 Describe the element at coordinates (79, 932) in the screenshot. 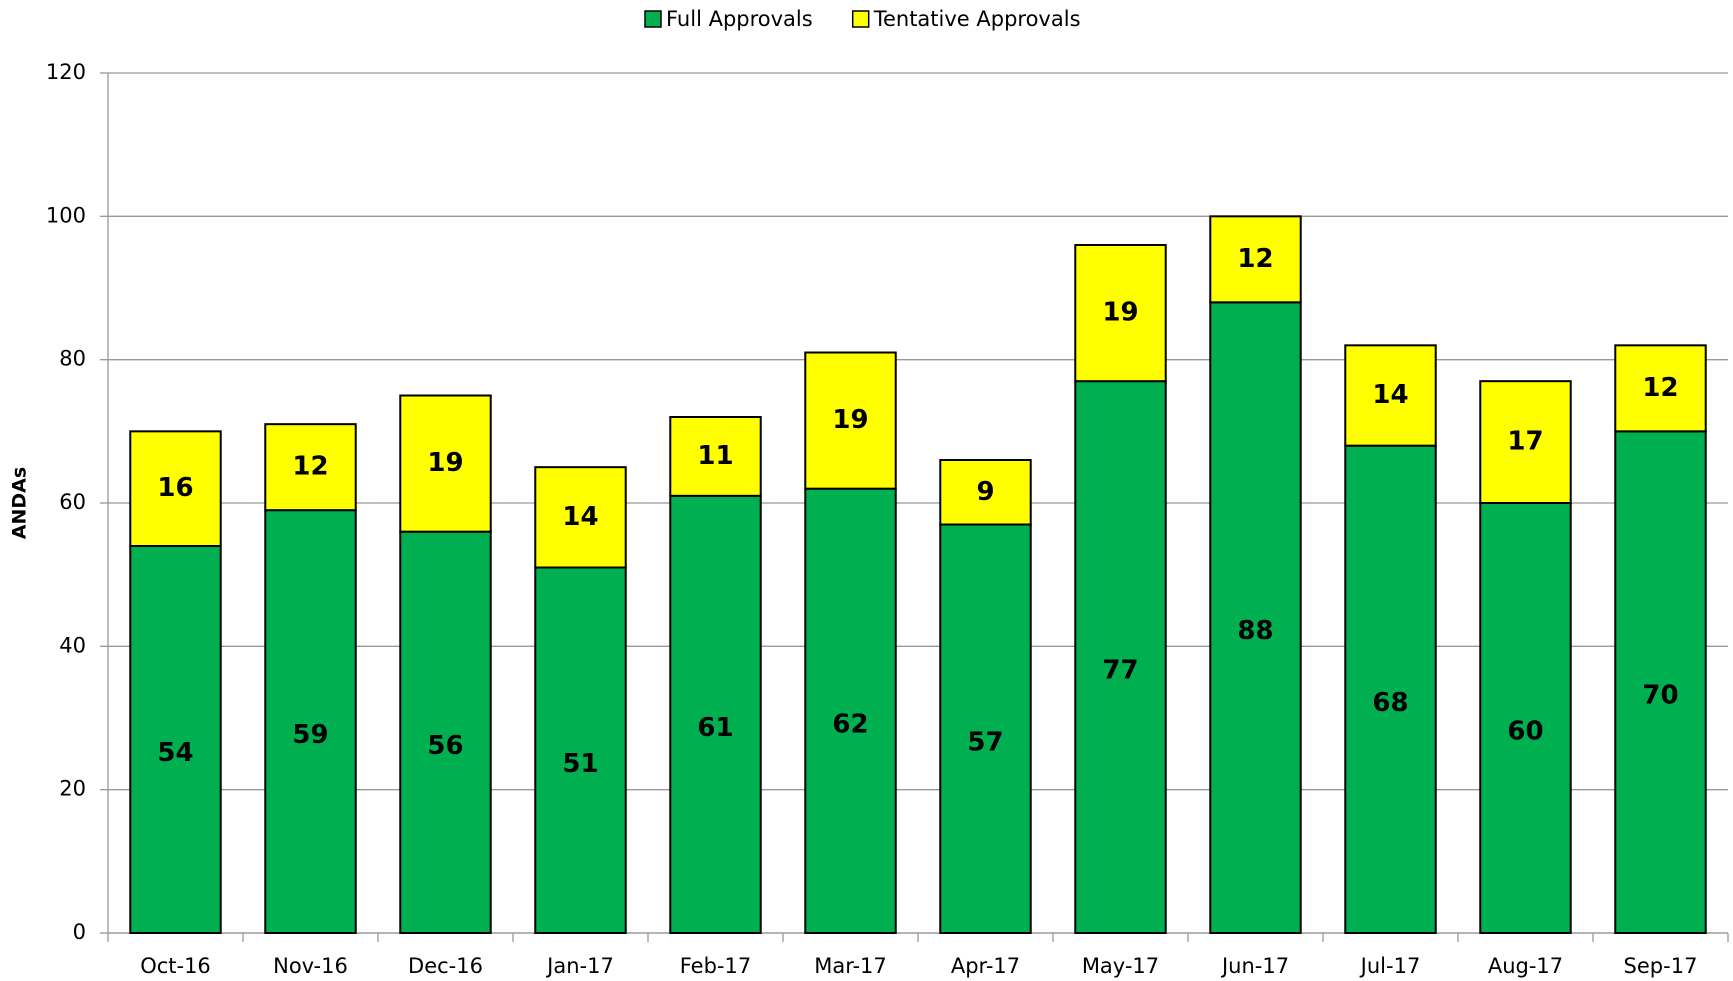

I see `y-tick-label: 0` at that location.